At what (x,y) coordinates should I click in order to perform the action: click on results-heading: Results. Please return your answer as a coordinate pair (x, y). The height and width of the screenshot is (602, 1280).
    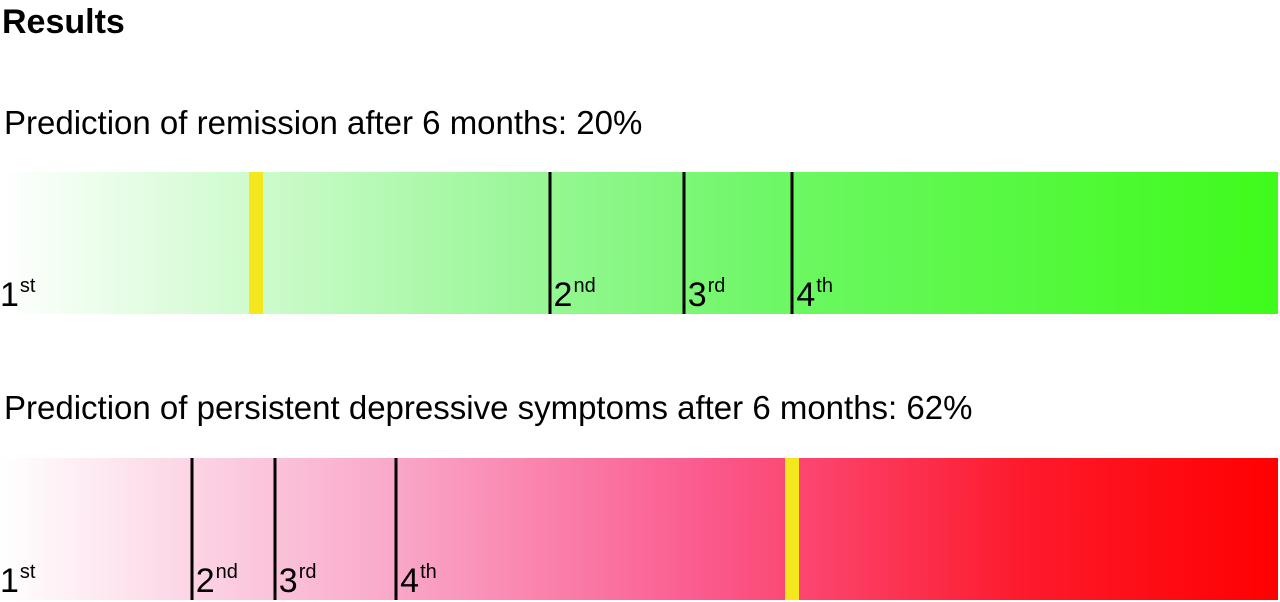
    Looking at the image, I should click on (63, 22).